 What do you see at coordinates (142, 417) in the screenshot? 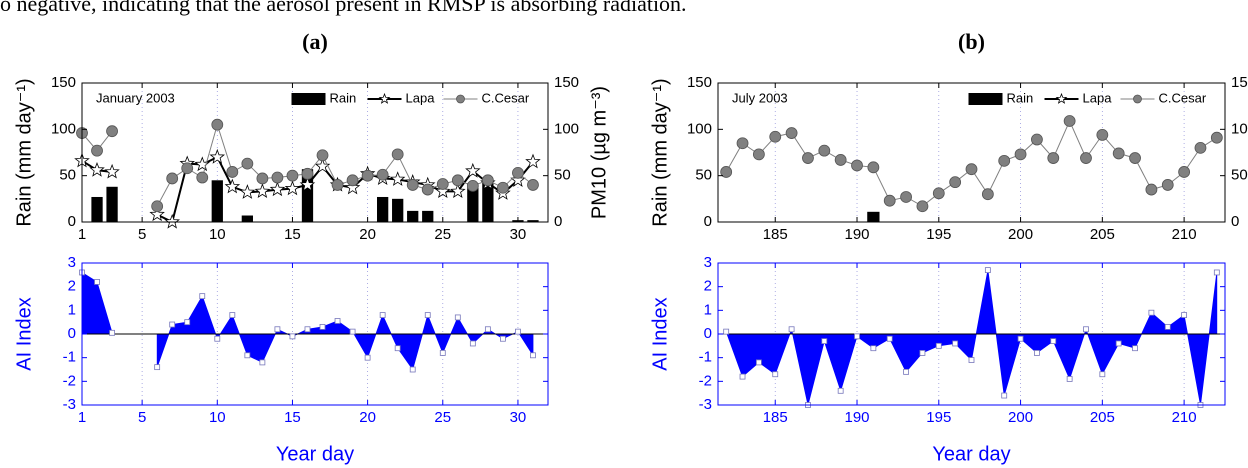
I see `x-tick-label: 5` at bounding box center [142, 417].